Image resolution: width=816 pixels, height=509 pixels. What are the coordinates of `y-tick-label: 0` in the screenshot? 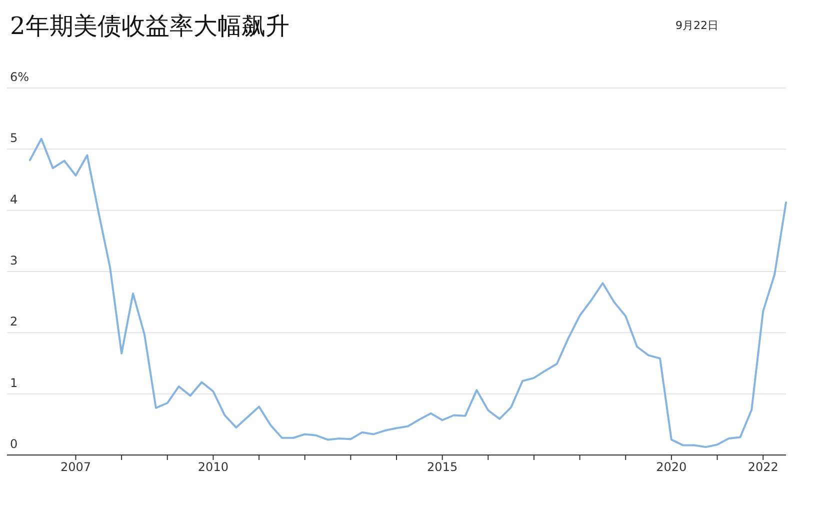 It's located at (14, 444).